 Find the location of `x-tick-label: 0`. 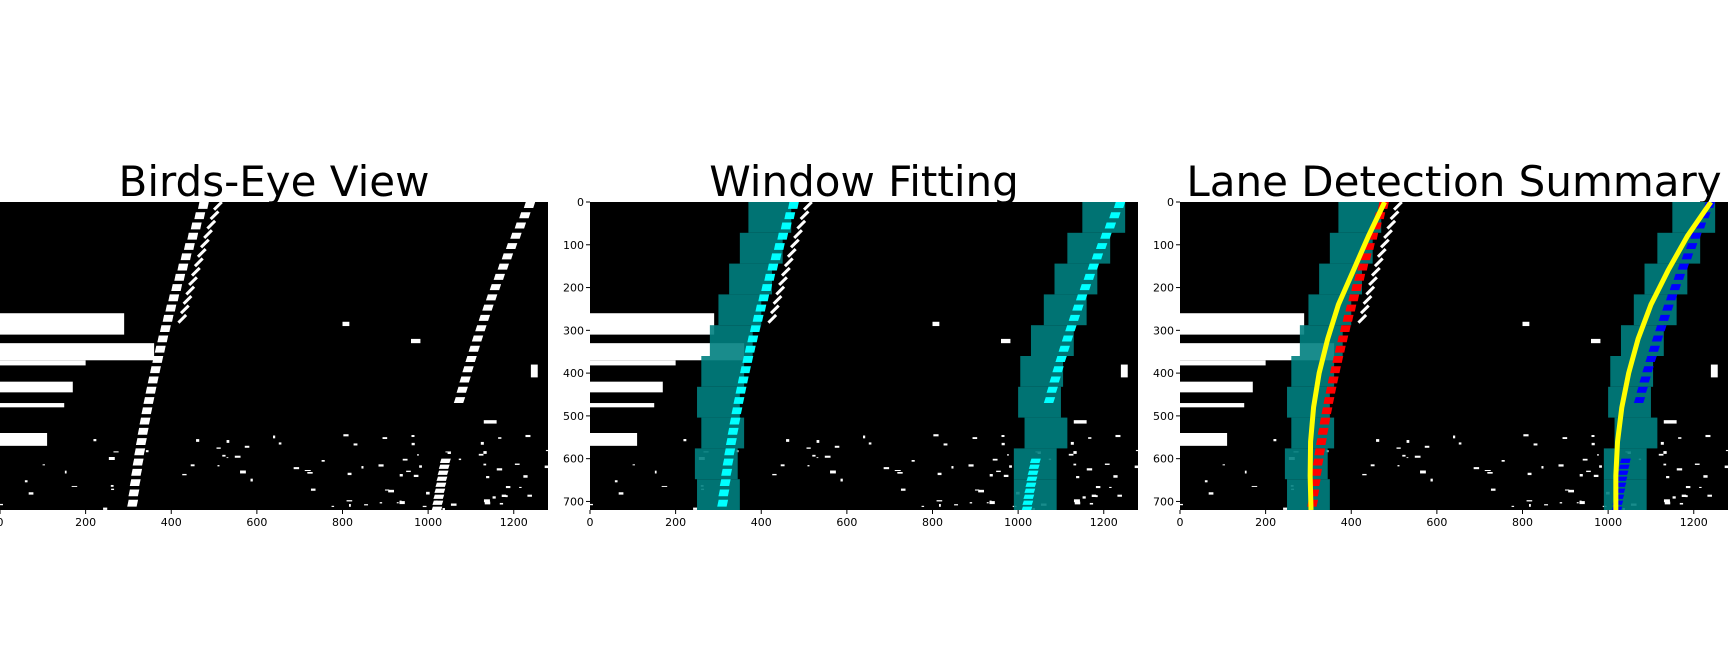

x-tick-label: 0 is located at coordinates (1180, 522).